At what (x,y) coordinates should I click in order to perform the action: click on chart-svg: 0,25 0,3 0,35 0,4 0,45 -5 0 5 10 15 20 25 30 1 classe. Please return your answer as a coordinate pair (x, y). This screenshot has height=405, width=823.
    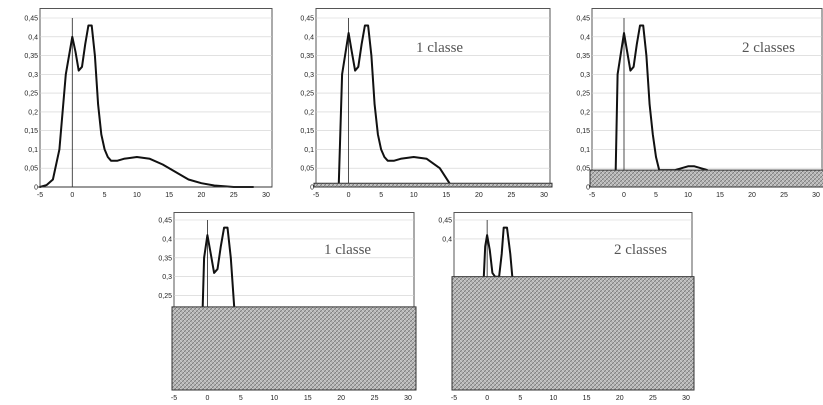
    Looking at the image, I should click on (287, 307).